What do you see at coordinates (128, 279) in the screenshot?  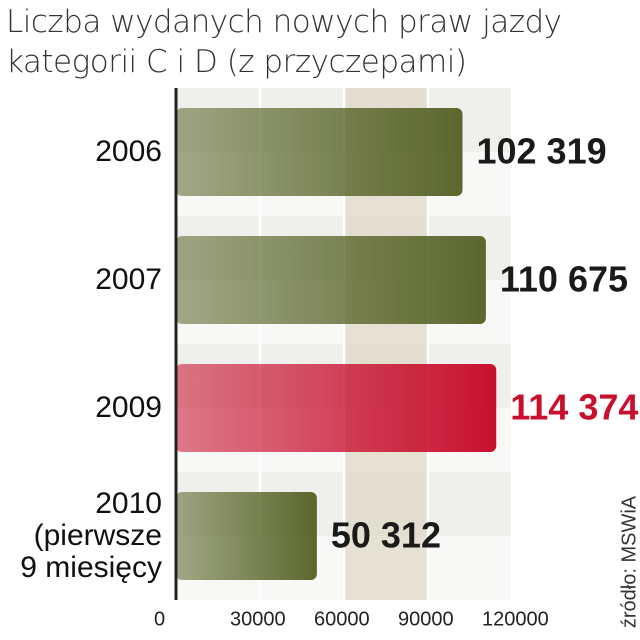 I see `y-tick-label: 2007` at bounding box center [128, 279].